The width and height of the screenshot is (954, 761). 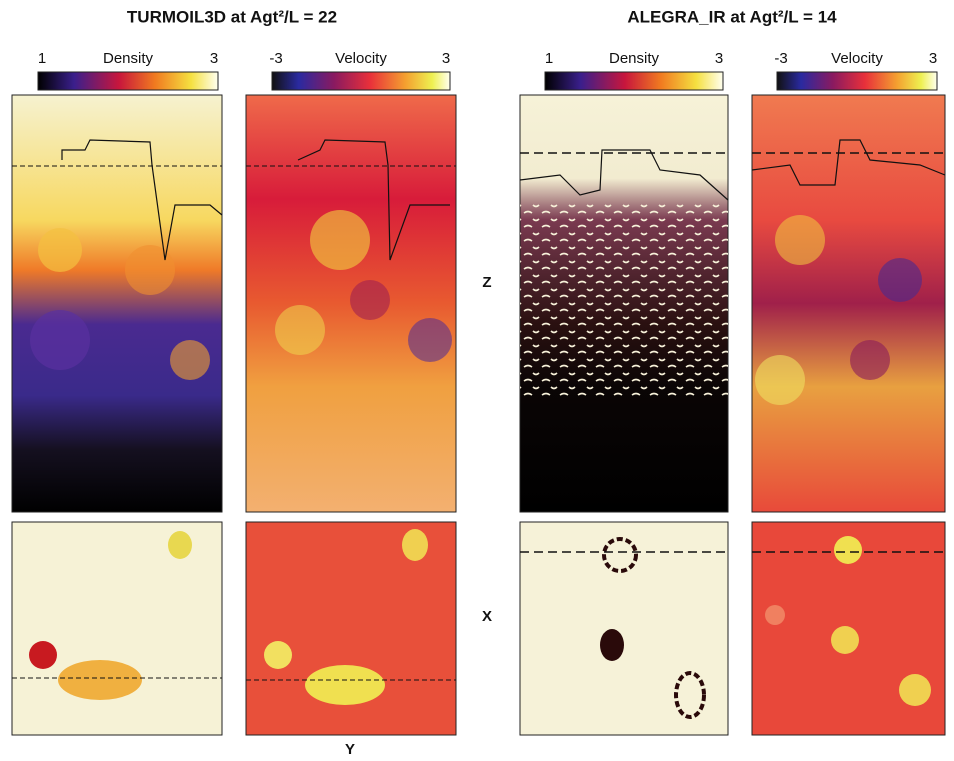 I want to click on group-title: ALEGRA_IR at Agt²/L = 14, so click(x=732, y=16).